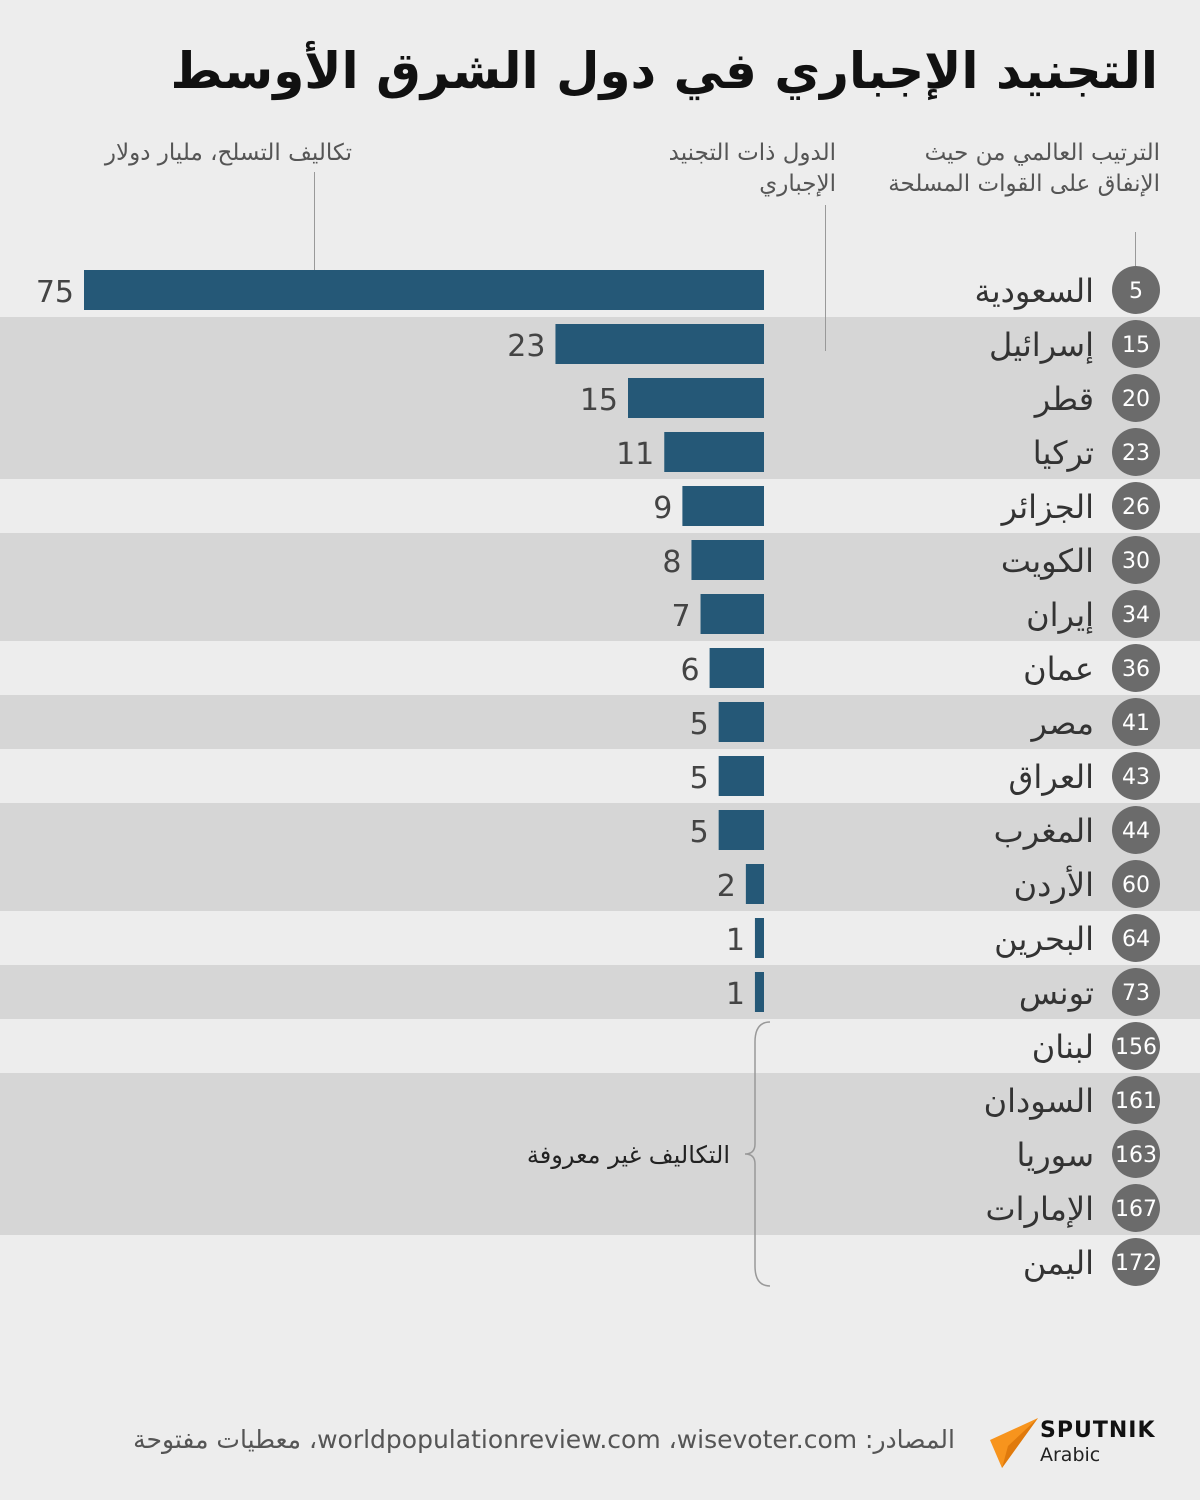 Image resolution: width=1200 pixels, height=1500 pixels. What do you see at coordinates (55, 292) in the screenshot?
I see `value-label: 75` at bounding box center [55, 292].